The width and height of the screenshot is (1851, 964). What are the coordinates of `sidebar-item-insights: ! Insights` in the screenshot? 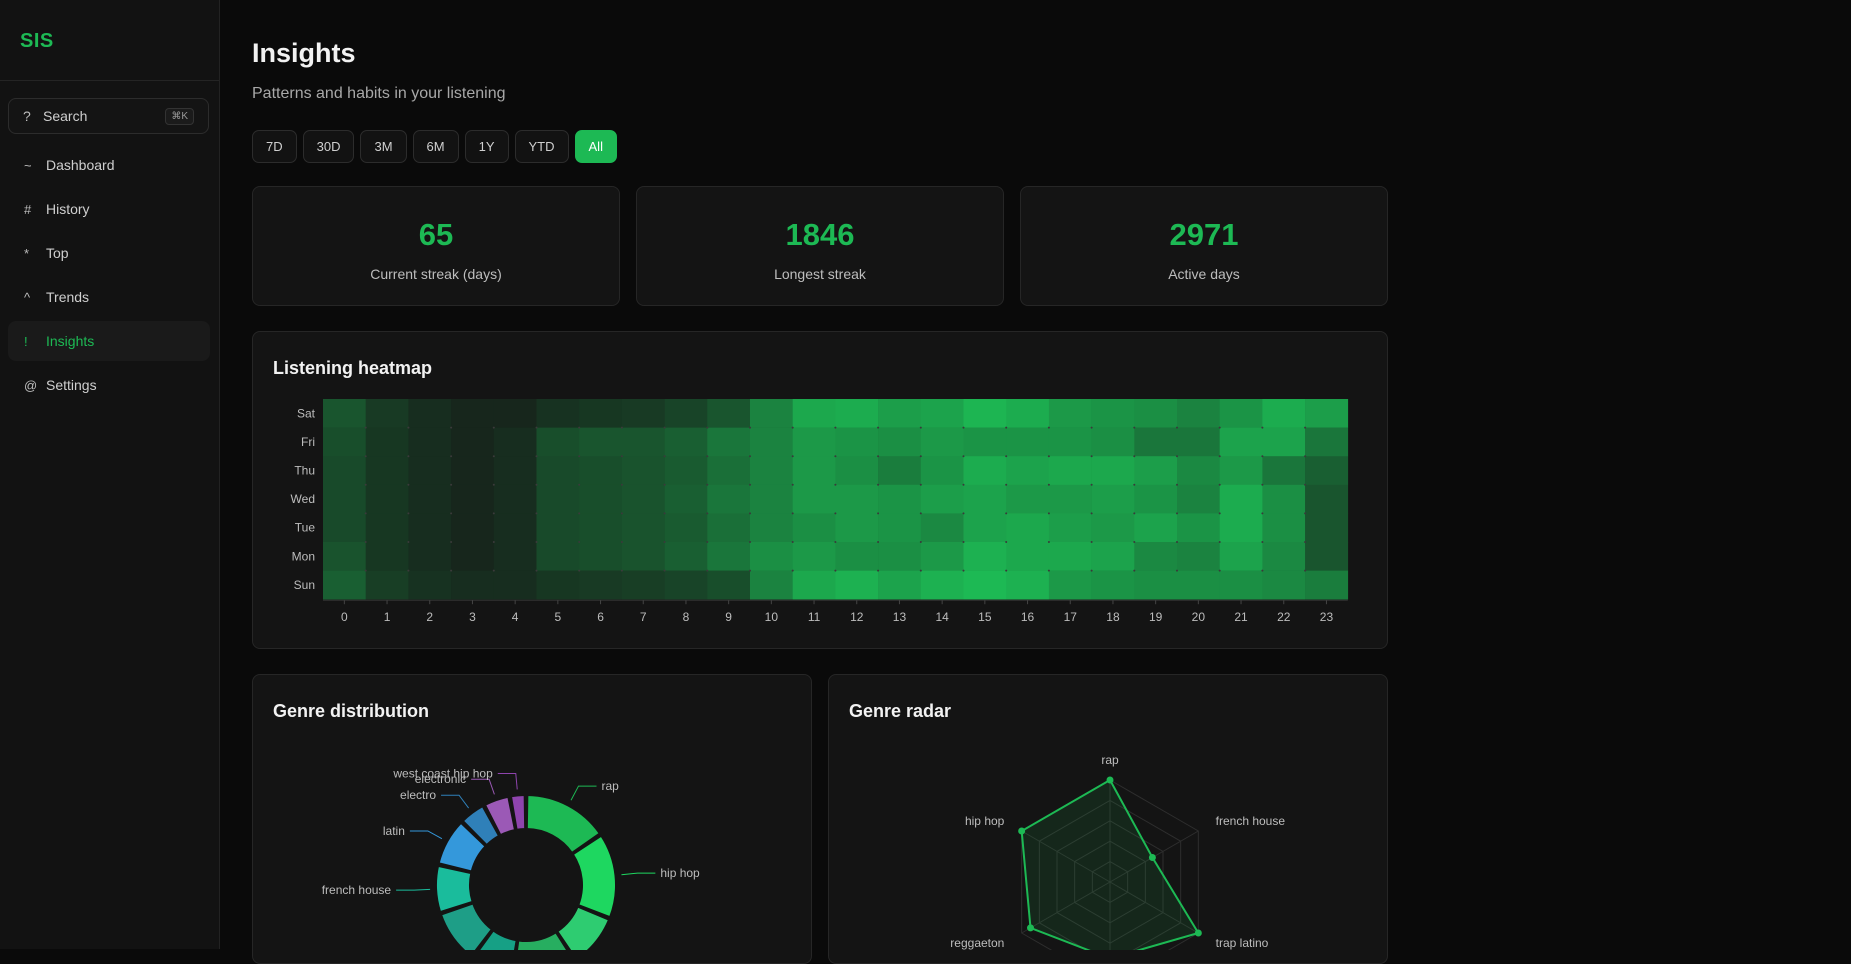 It's located at (109, 341).